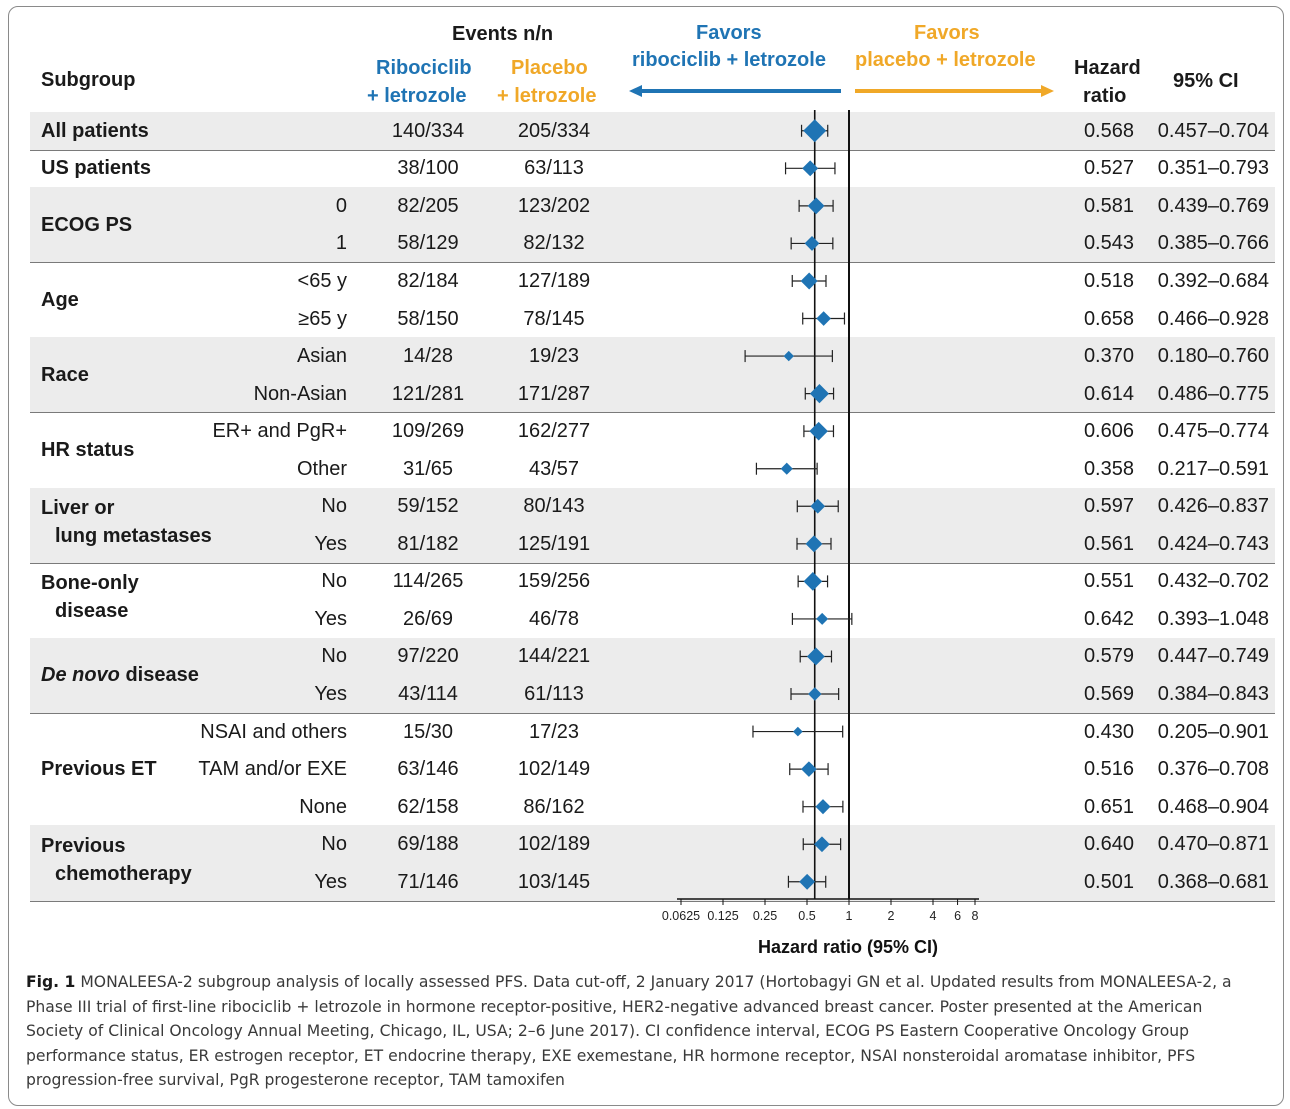 The width and height of the screenshot is (1290, 1109). What do you see at coordinates (1213, 130) in the screenshot?
I see `ci-value: 0.457–0.704` at bounding box center [1213, 130].